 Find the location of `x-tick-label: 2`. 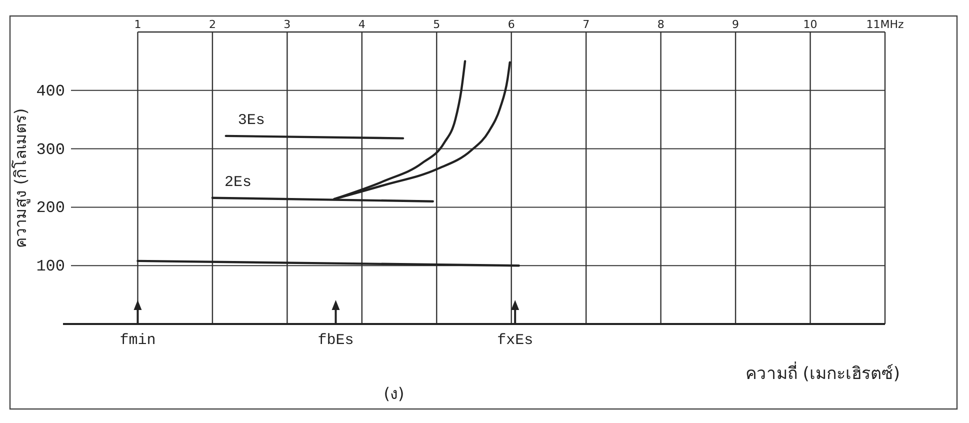

x-tick-label: 2 is located at coordinates (212, 24).